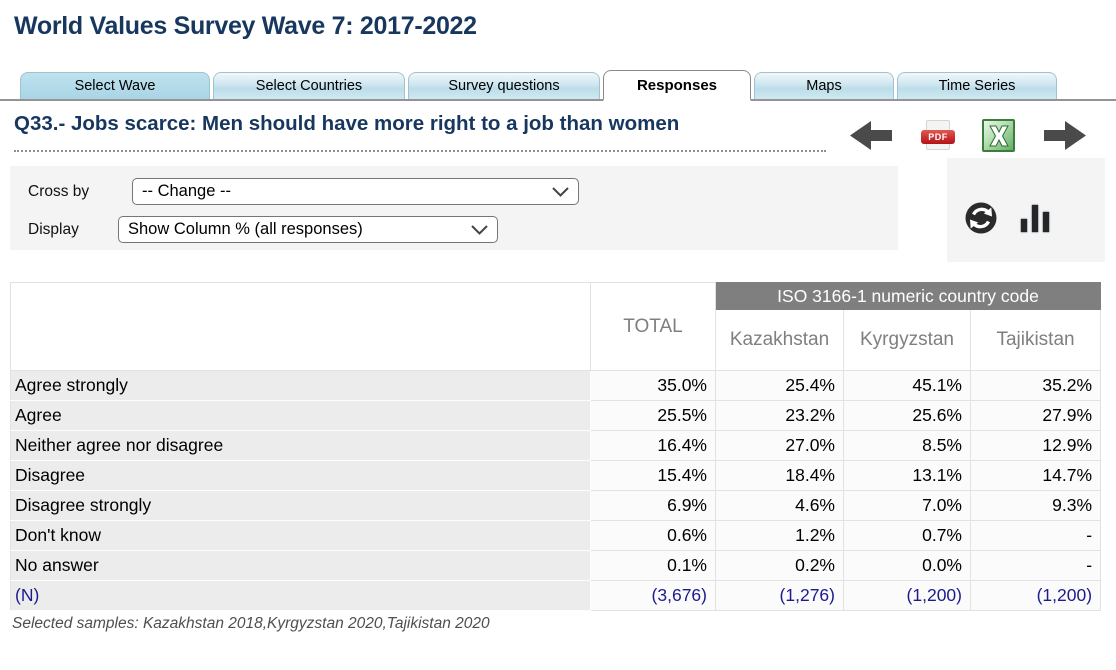 This screenshot has height=670, width=1116. I want to click on cell-total: 25.5%, so click(653, 415).